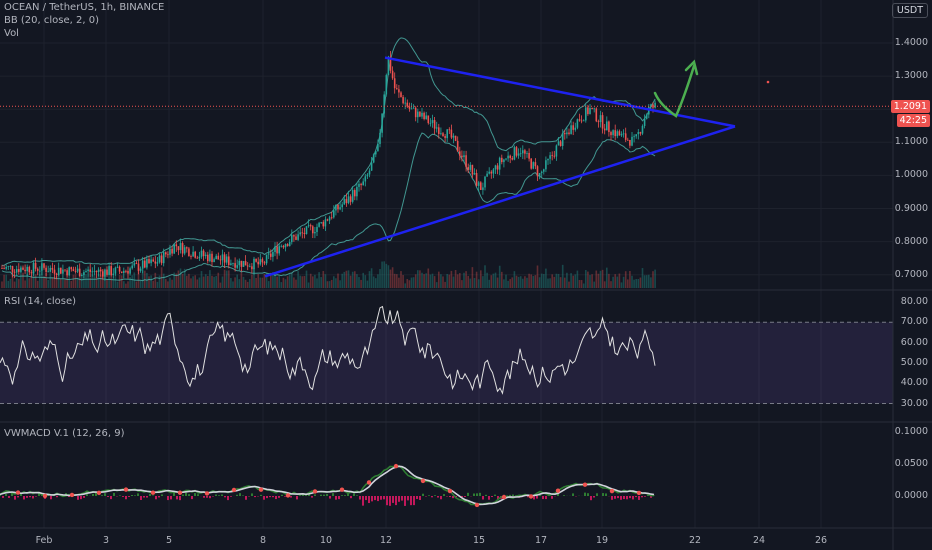 Image resolution: width=932 pixels, height=550 pixels. Describe the element at coordinates (64, 433) in the screenshot. I see `macd-label: VWMACD V.1 (12, 26, 9)` at that location.